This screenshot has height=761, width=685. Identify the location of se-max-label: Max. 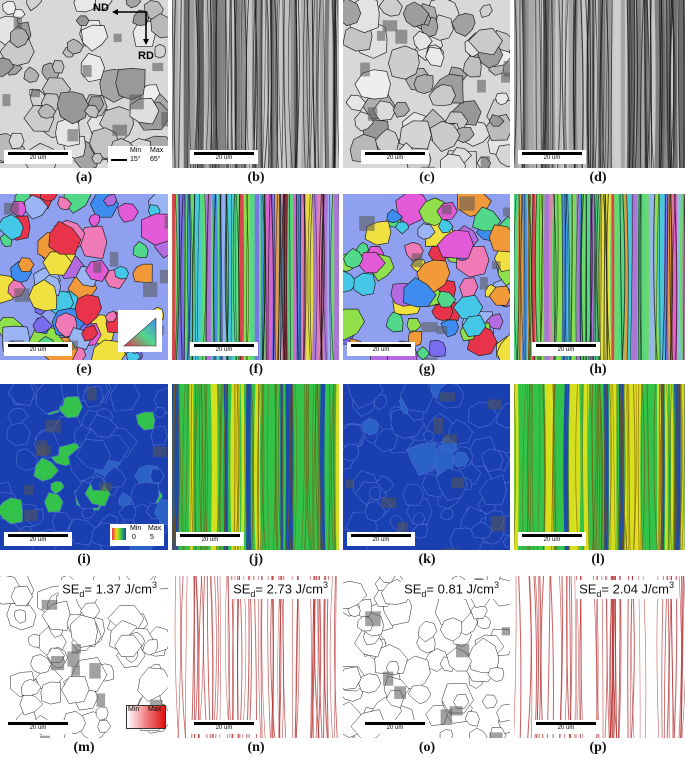
(155, 709).